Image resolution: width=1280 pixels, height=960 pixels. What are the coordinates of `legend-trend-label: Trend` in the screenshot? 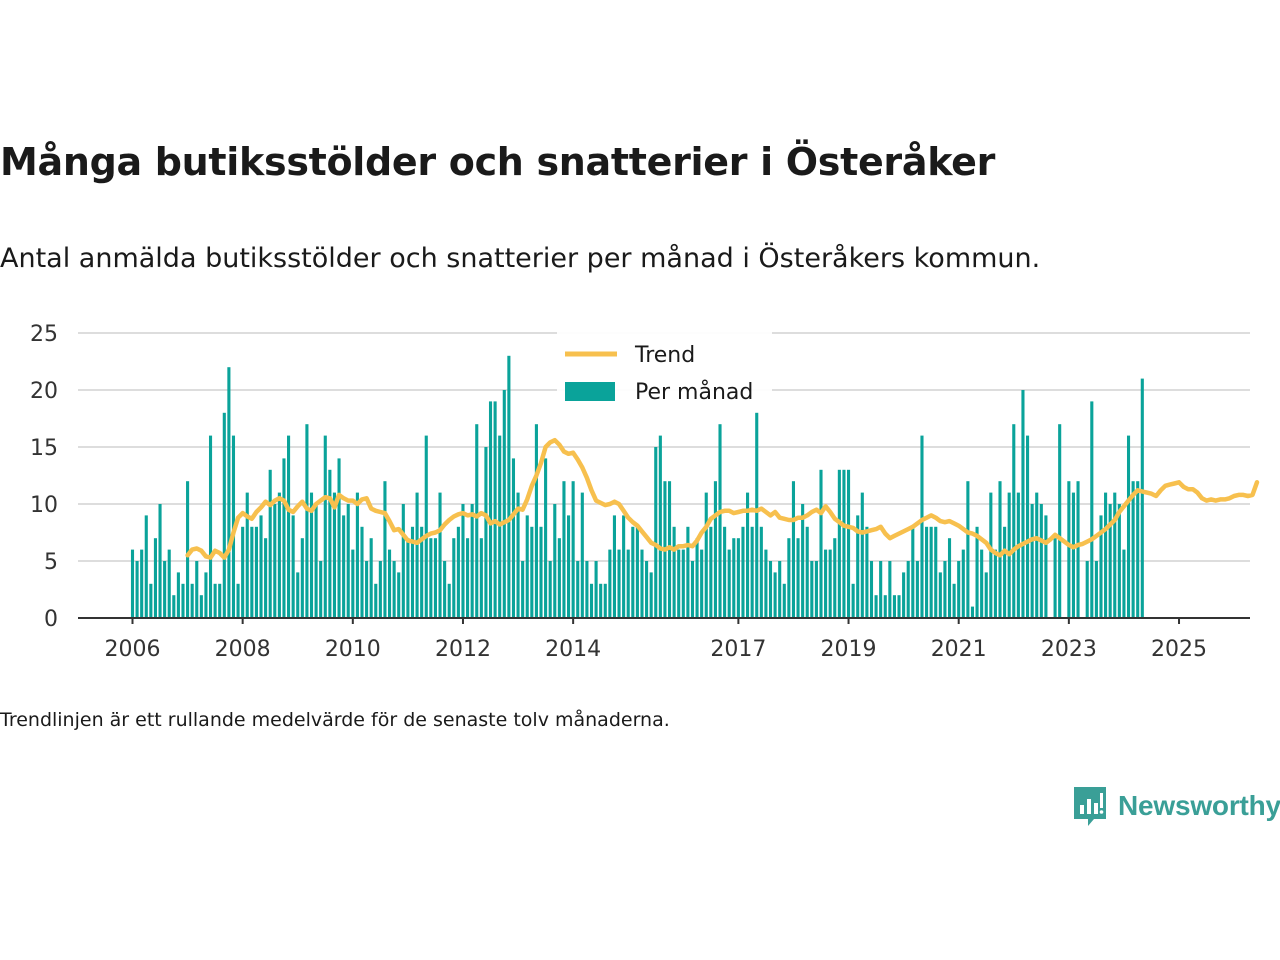 It's located at (664, 355).